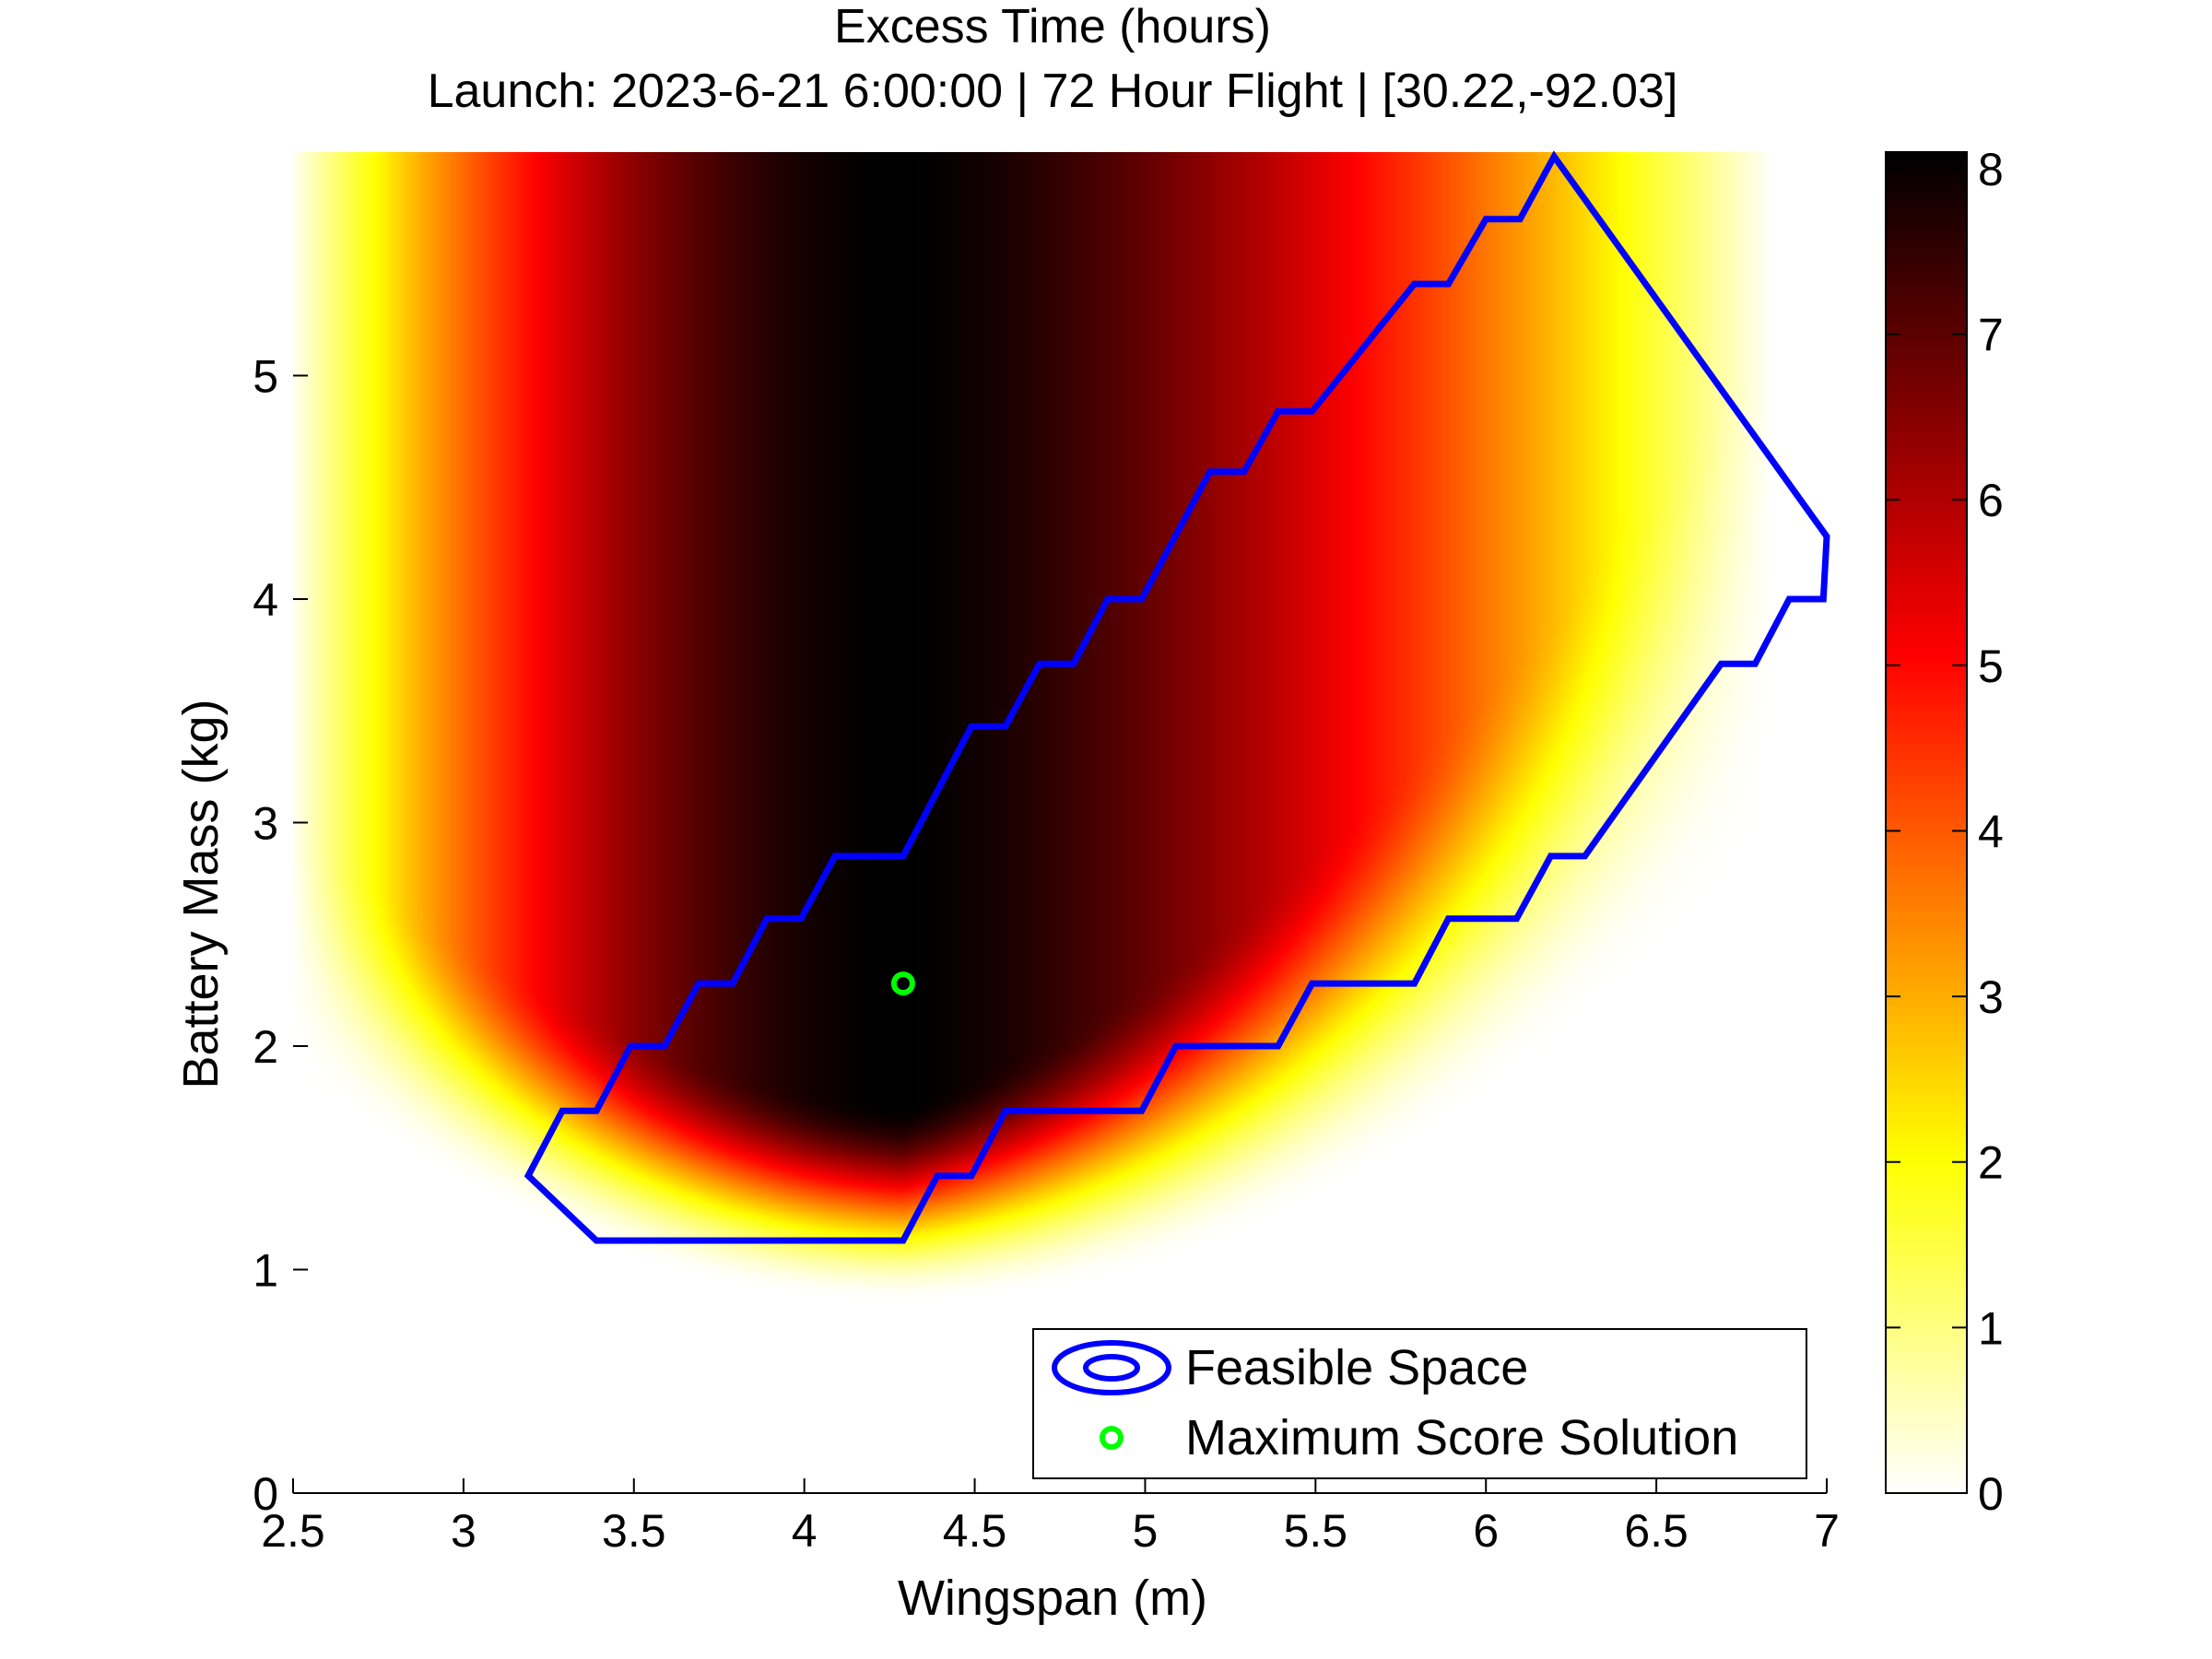 This screenshot has width=2212, height=1659. Describe the element at coordinates (1991, 335) in the screenshot. I see `colorbar-tick-label: 7` at that location.